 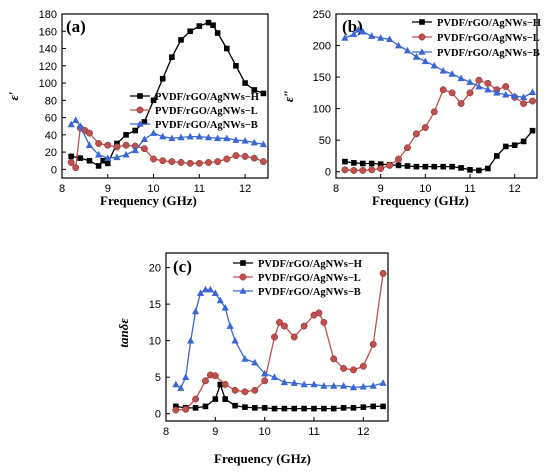 What do you see at coordinates (322, 15) in the screenshot?
I see `y-tick-label: 250` at bounding box center [322, 15].